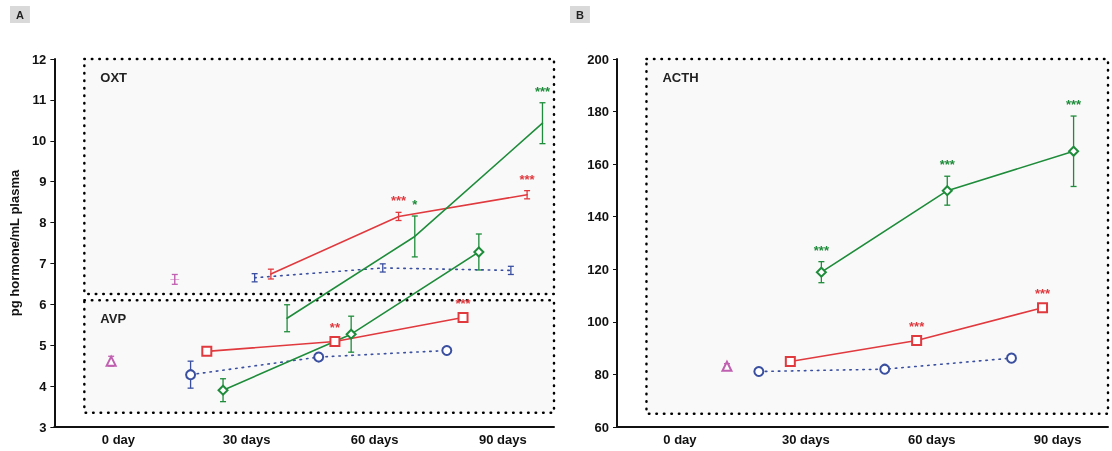 Image resolution: width=1112 pixels, height=451 pixels. Describe the element at coordinates (43, 345) in the screenshot. I see `y-tick-label: 5` at that location.